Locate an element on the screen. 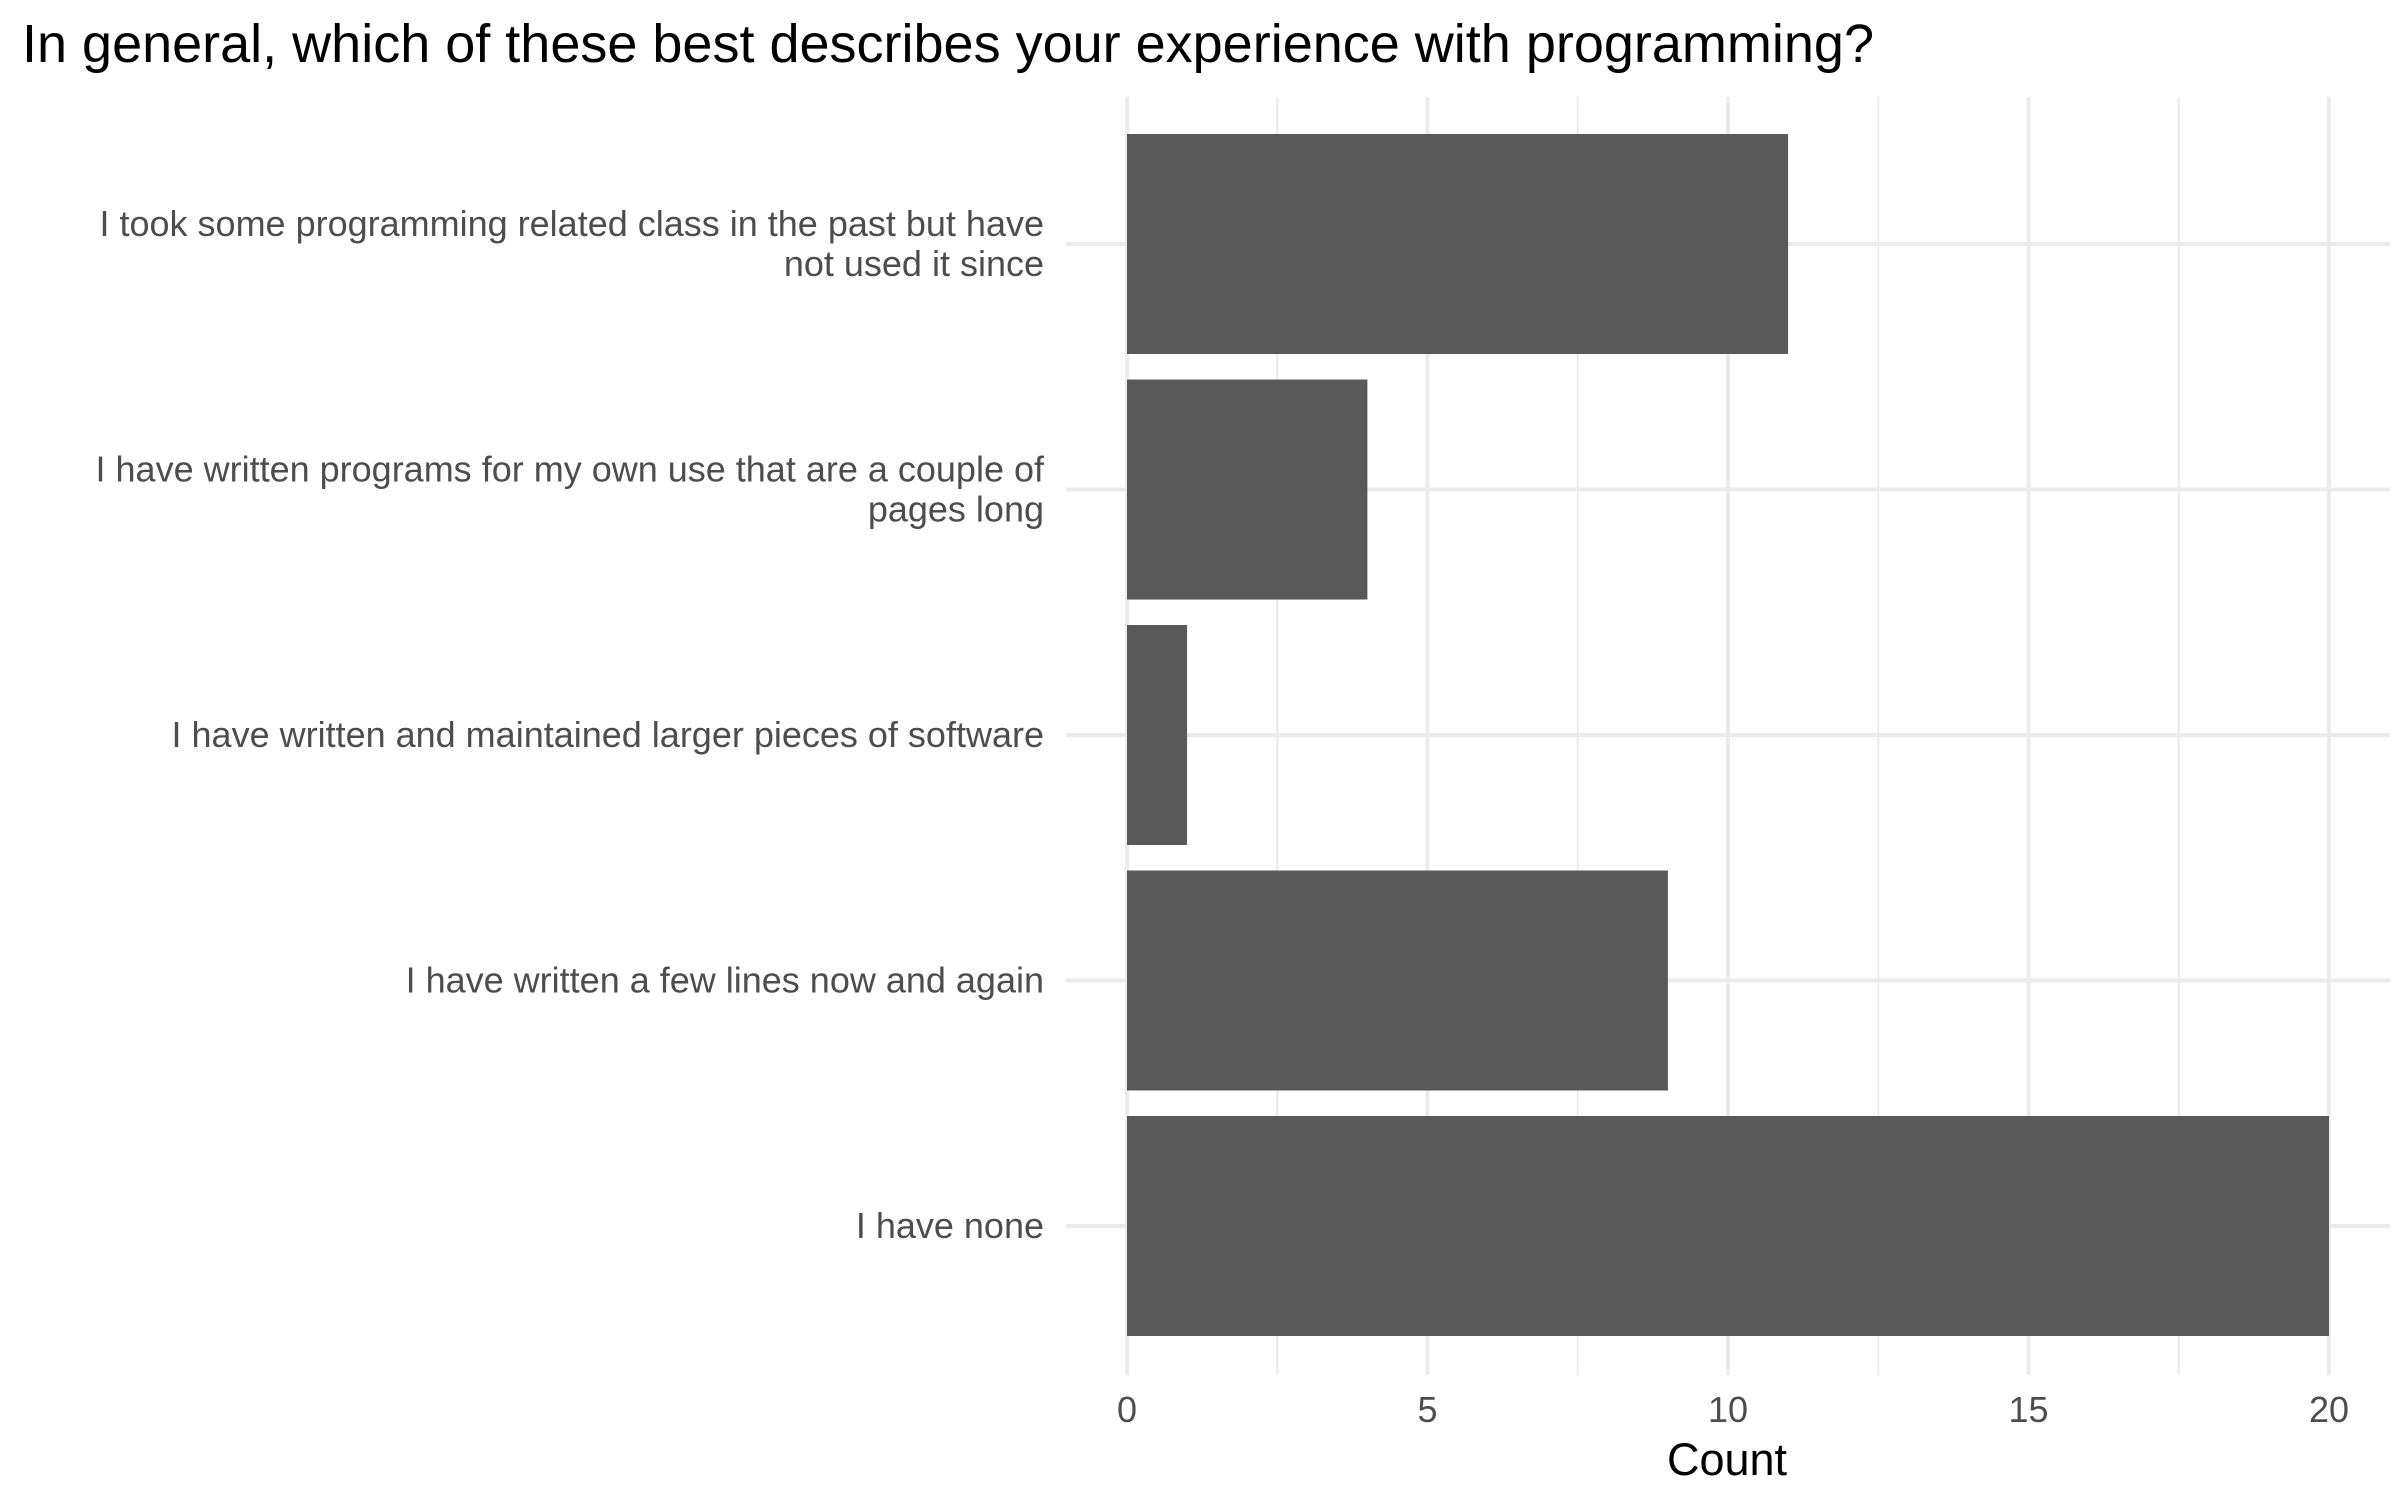 This screenshot has height=1500, width=2400. category-label: I have written a few lines now and again is located at coordinates (725, 980).